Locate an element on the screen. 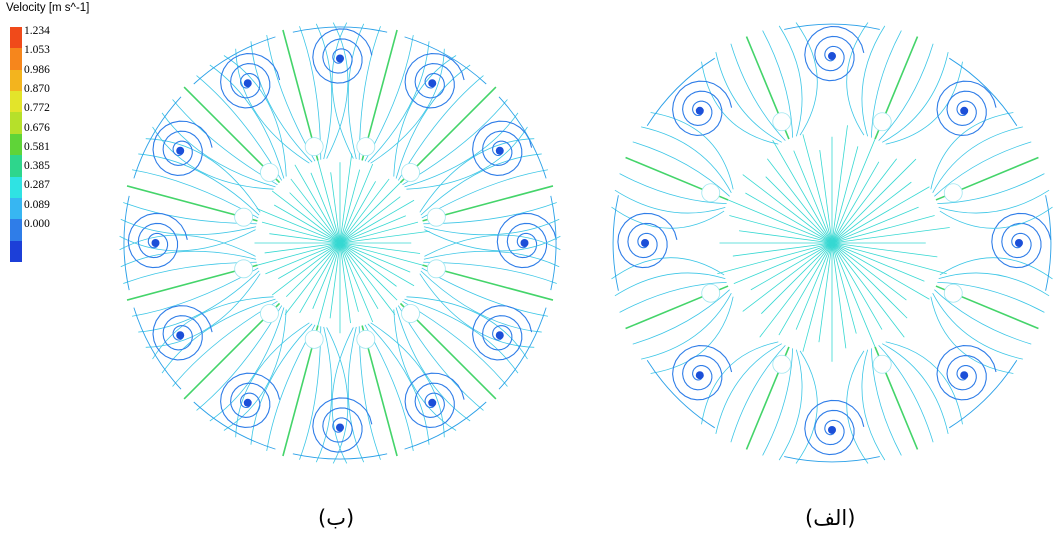 The image size is (1062, 540). legend-value-label: 0.000 is located at coordinates (37, 224).